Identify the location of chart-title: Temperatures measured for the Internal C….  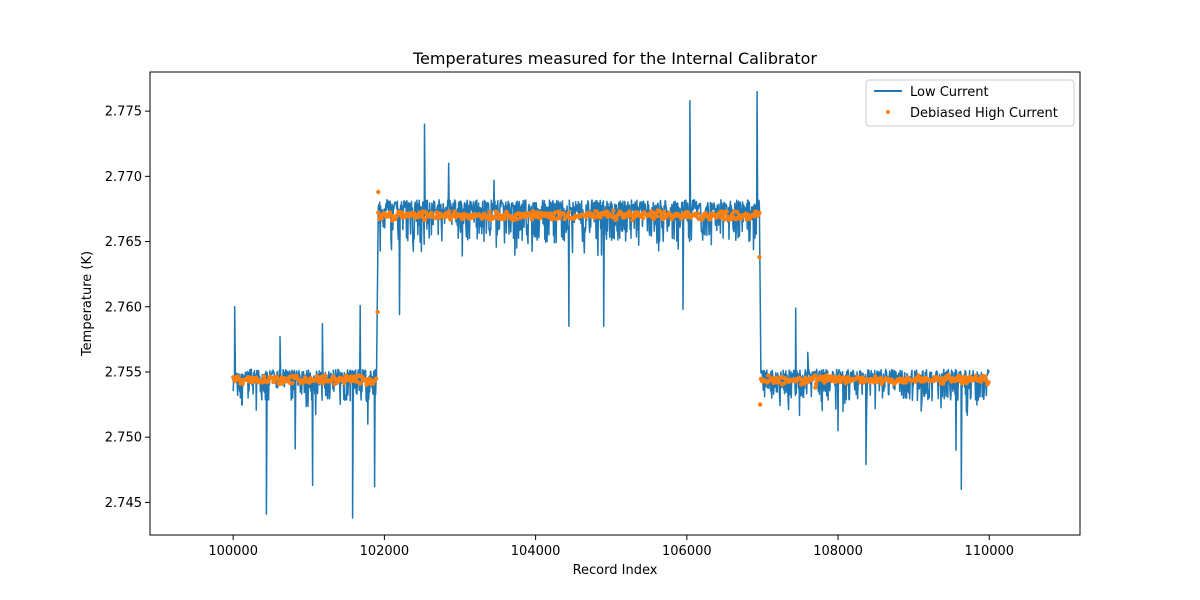
(614, 58).